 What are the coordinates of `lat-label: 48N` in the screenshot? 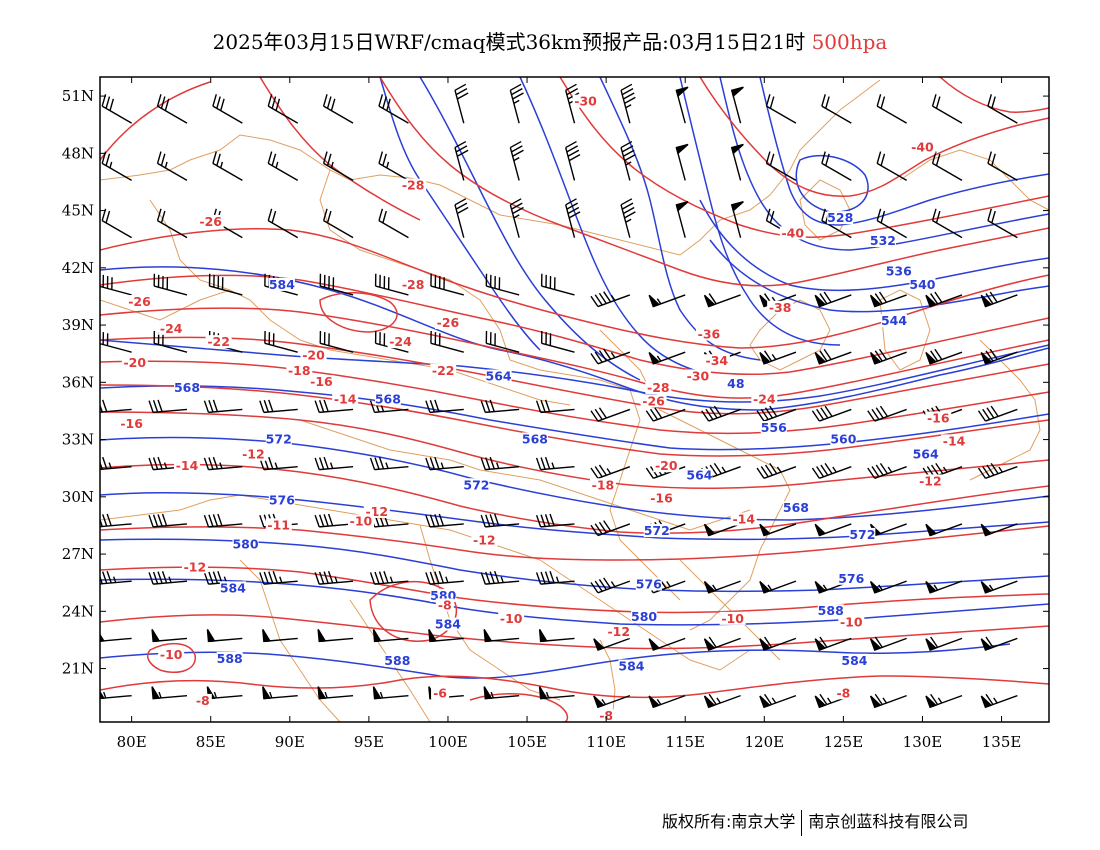 It's located at (78, 153).